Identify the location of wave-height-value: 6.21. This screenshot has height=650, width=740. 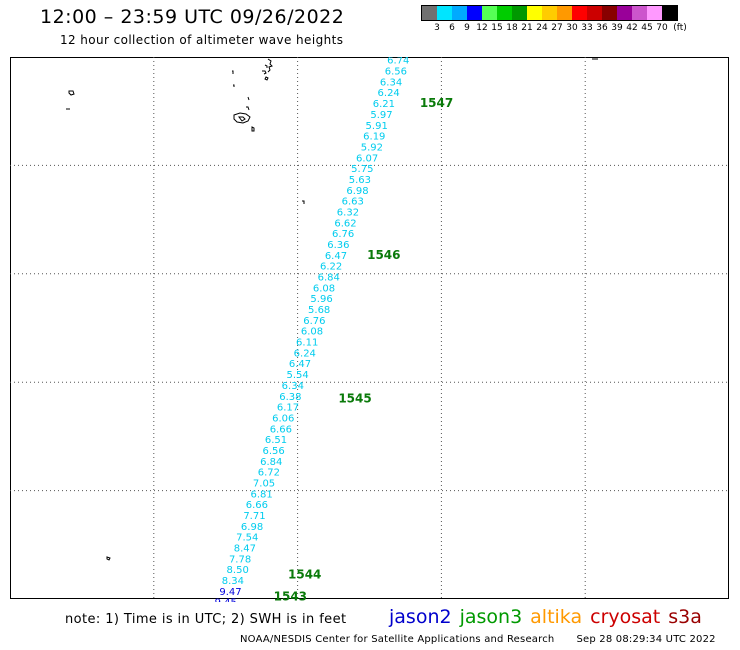
(384, 104).